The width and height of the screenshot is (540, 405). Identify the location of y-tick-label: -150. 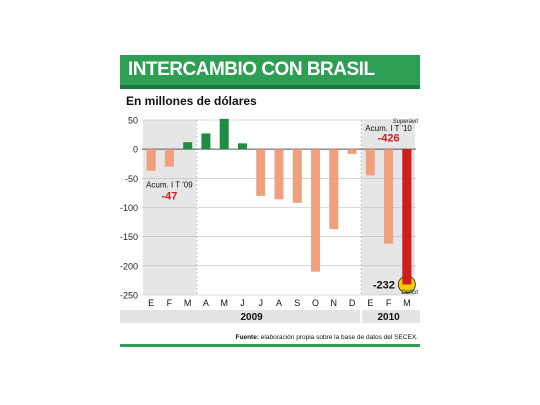
(129, 237).